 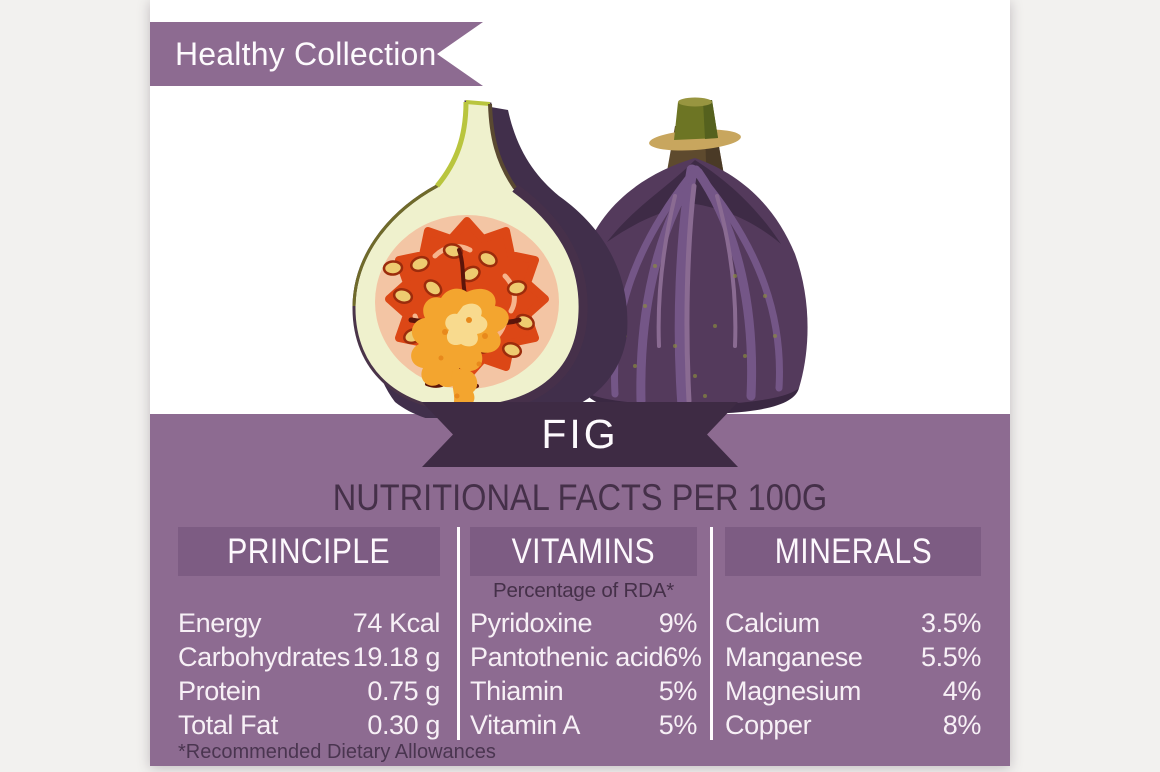 I want to click on subtitle: NUTRITIONAL FACTS PER 100G, so click(x=580, y=497).